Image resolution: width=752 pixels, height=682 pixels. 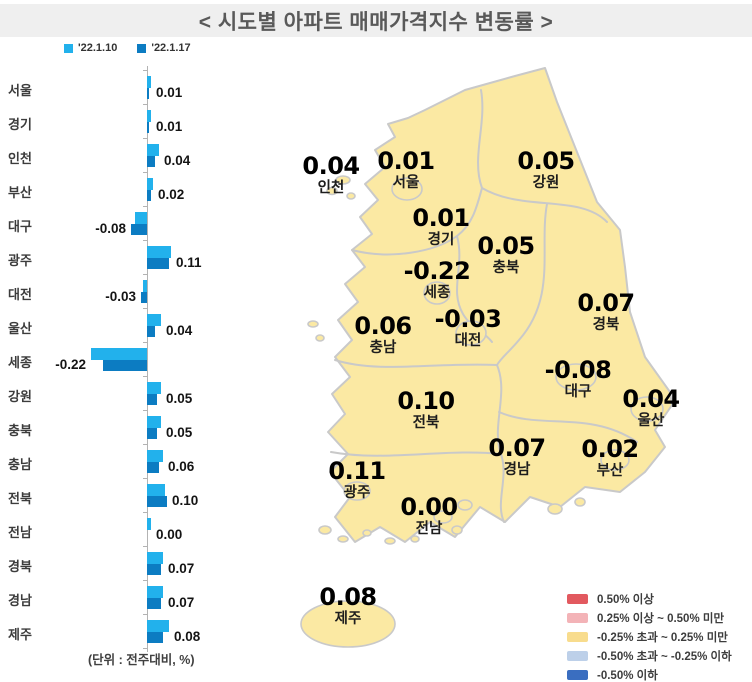 What do you see at coordinates (376, 20) in the screenshot?
I see `page-title: < 시도별 아파트 매매가격지수 변동률 >` at bounding box center [376, 20].